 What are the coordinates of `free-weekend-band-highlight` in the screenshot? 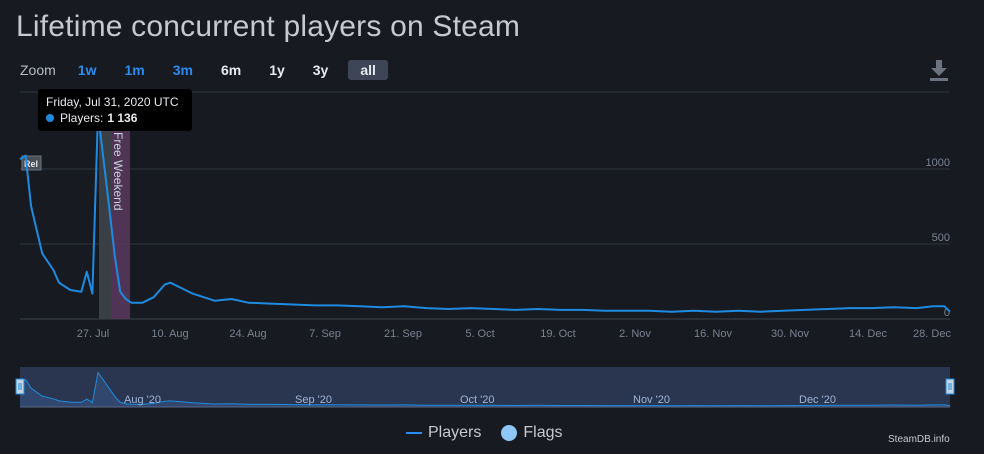 It's located at (120, 224).